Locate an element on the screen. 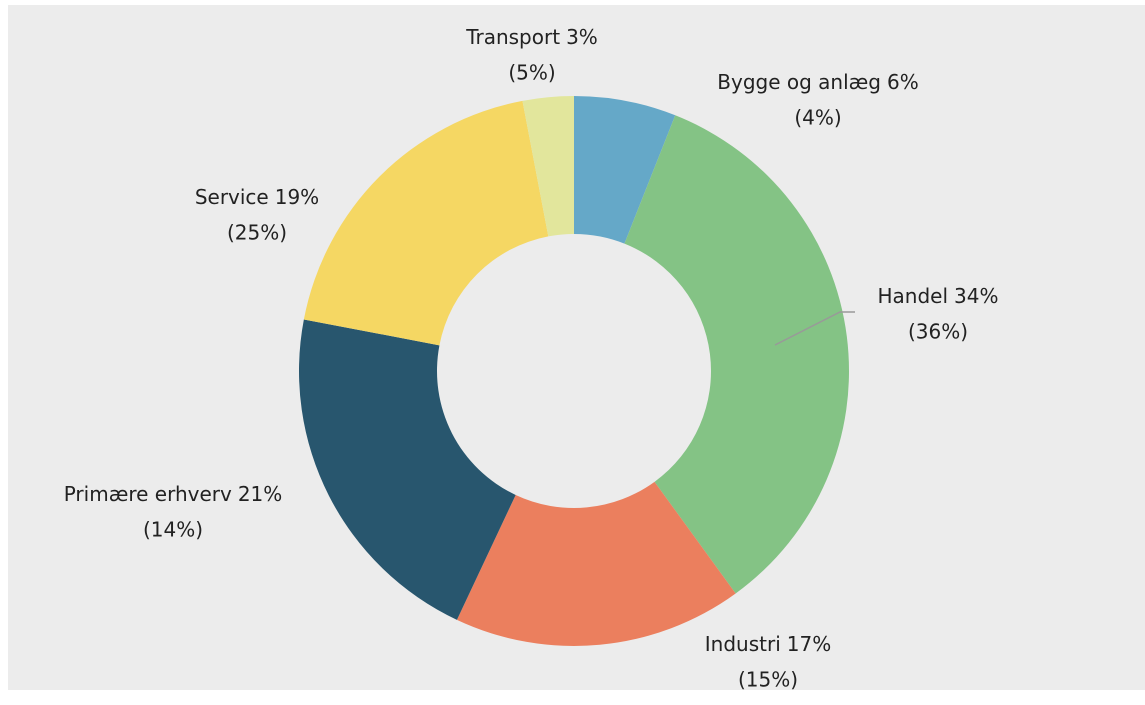  category-name: Industri is located at coordinates (743, 644).